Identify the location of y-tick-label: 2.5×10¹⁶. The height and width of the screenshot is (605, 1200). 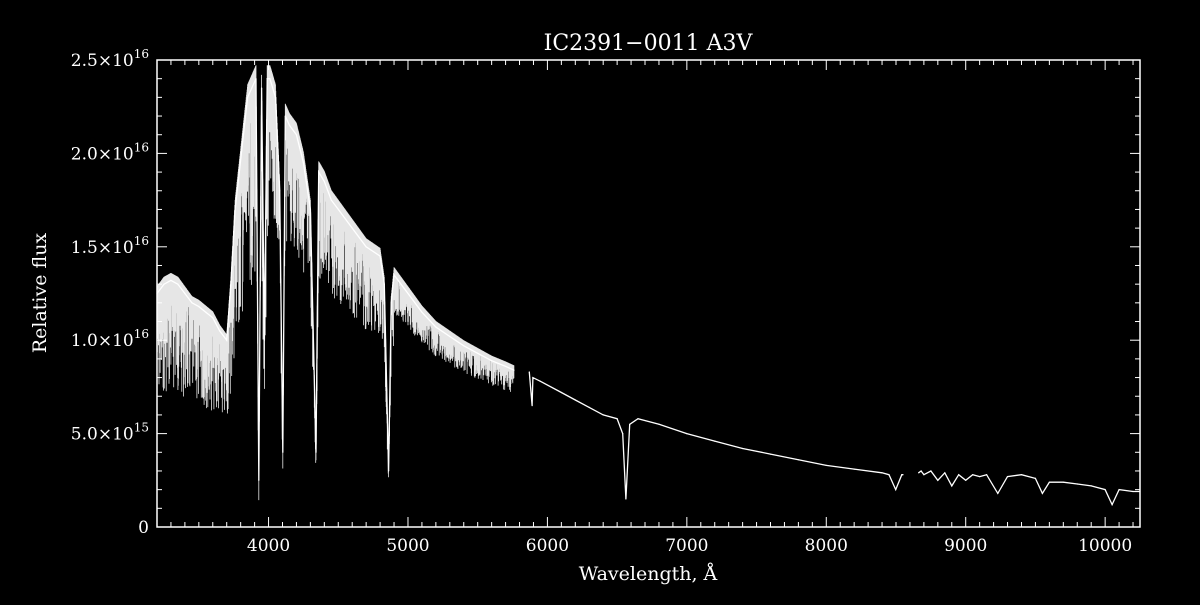
(110, 59).